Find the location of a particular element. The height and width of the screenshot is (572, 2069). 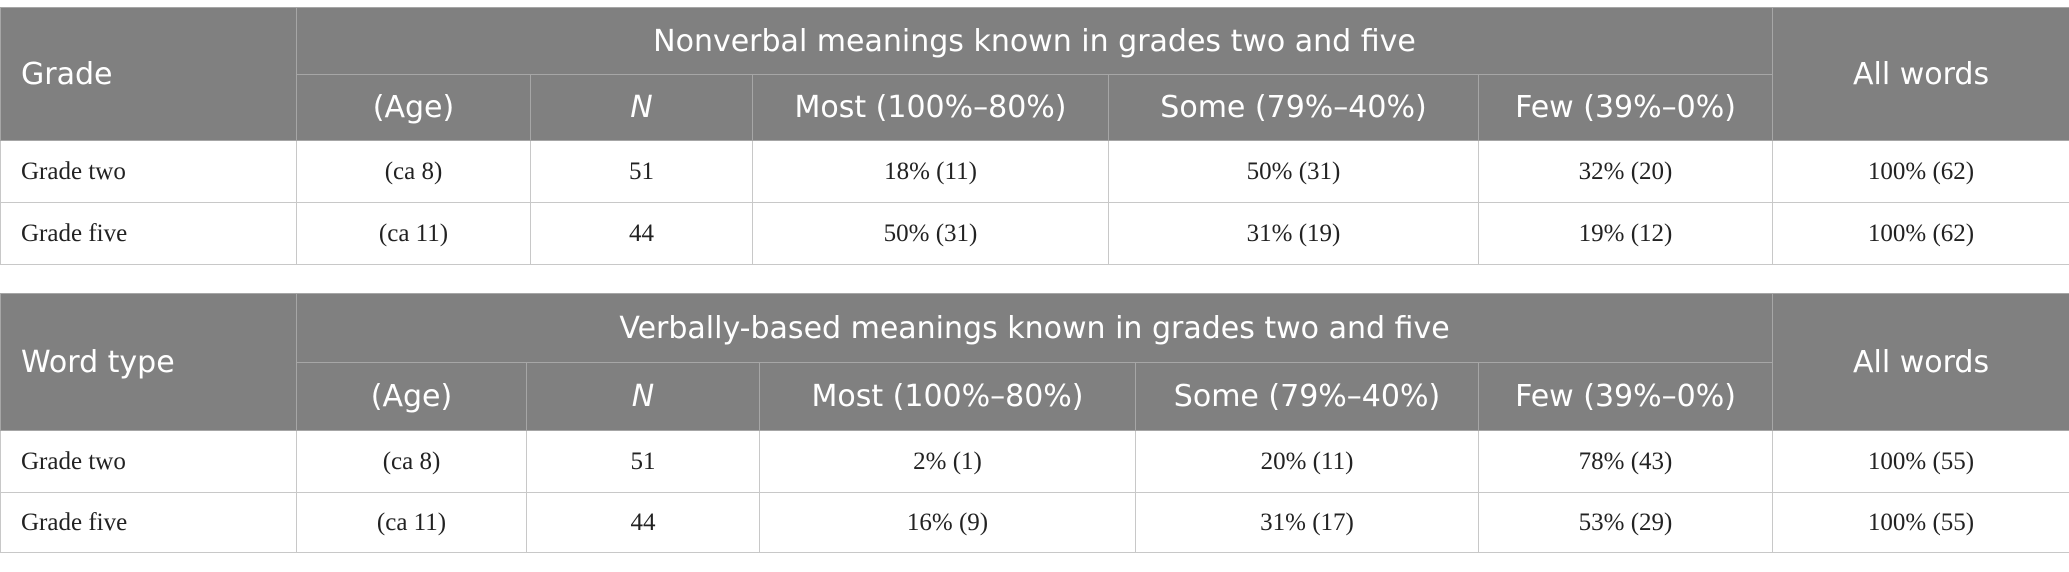

cell: 32% (20) is located at coordinates (1625, 171).